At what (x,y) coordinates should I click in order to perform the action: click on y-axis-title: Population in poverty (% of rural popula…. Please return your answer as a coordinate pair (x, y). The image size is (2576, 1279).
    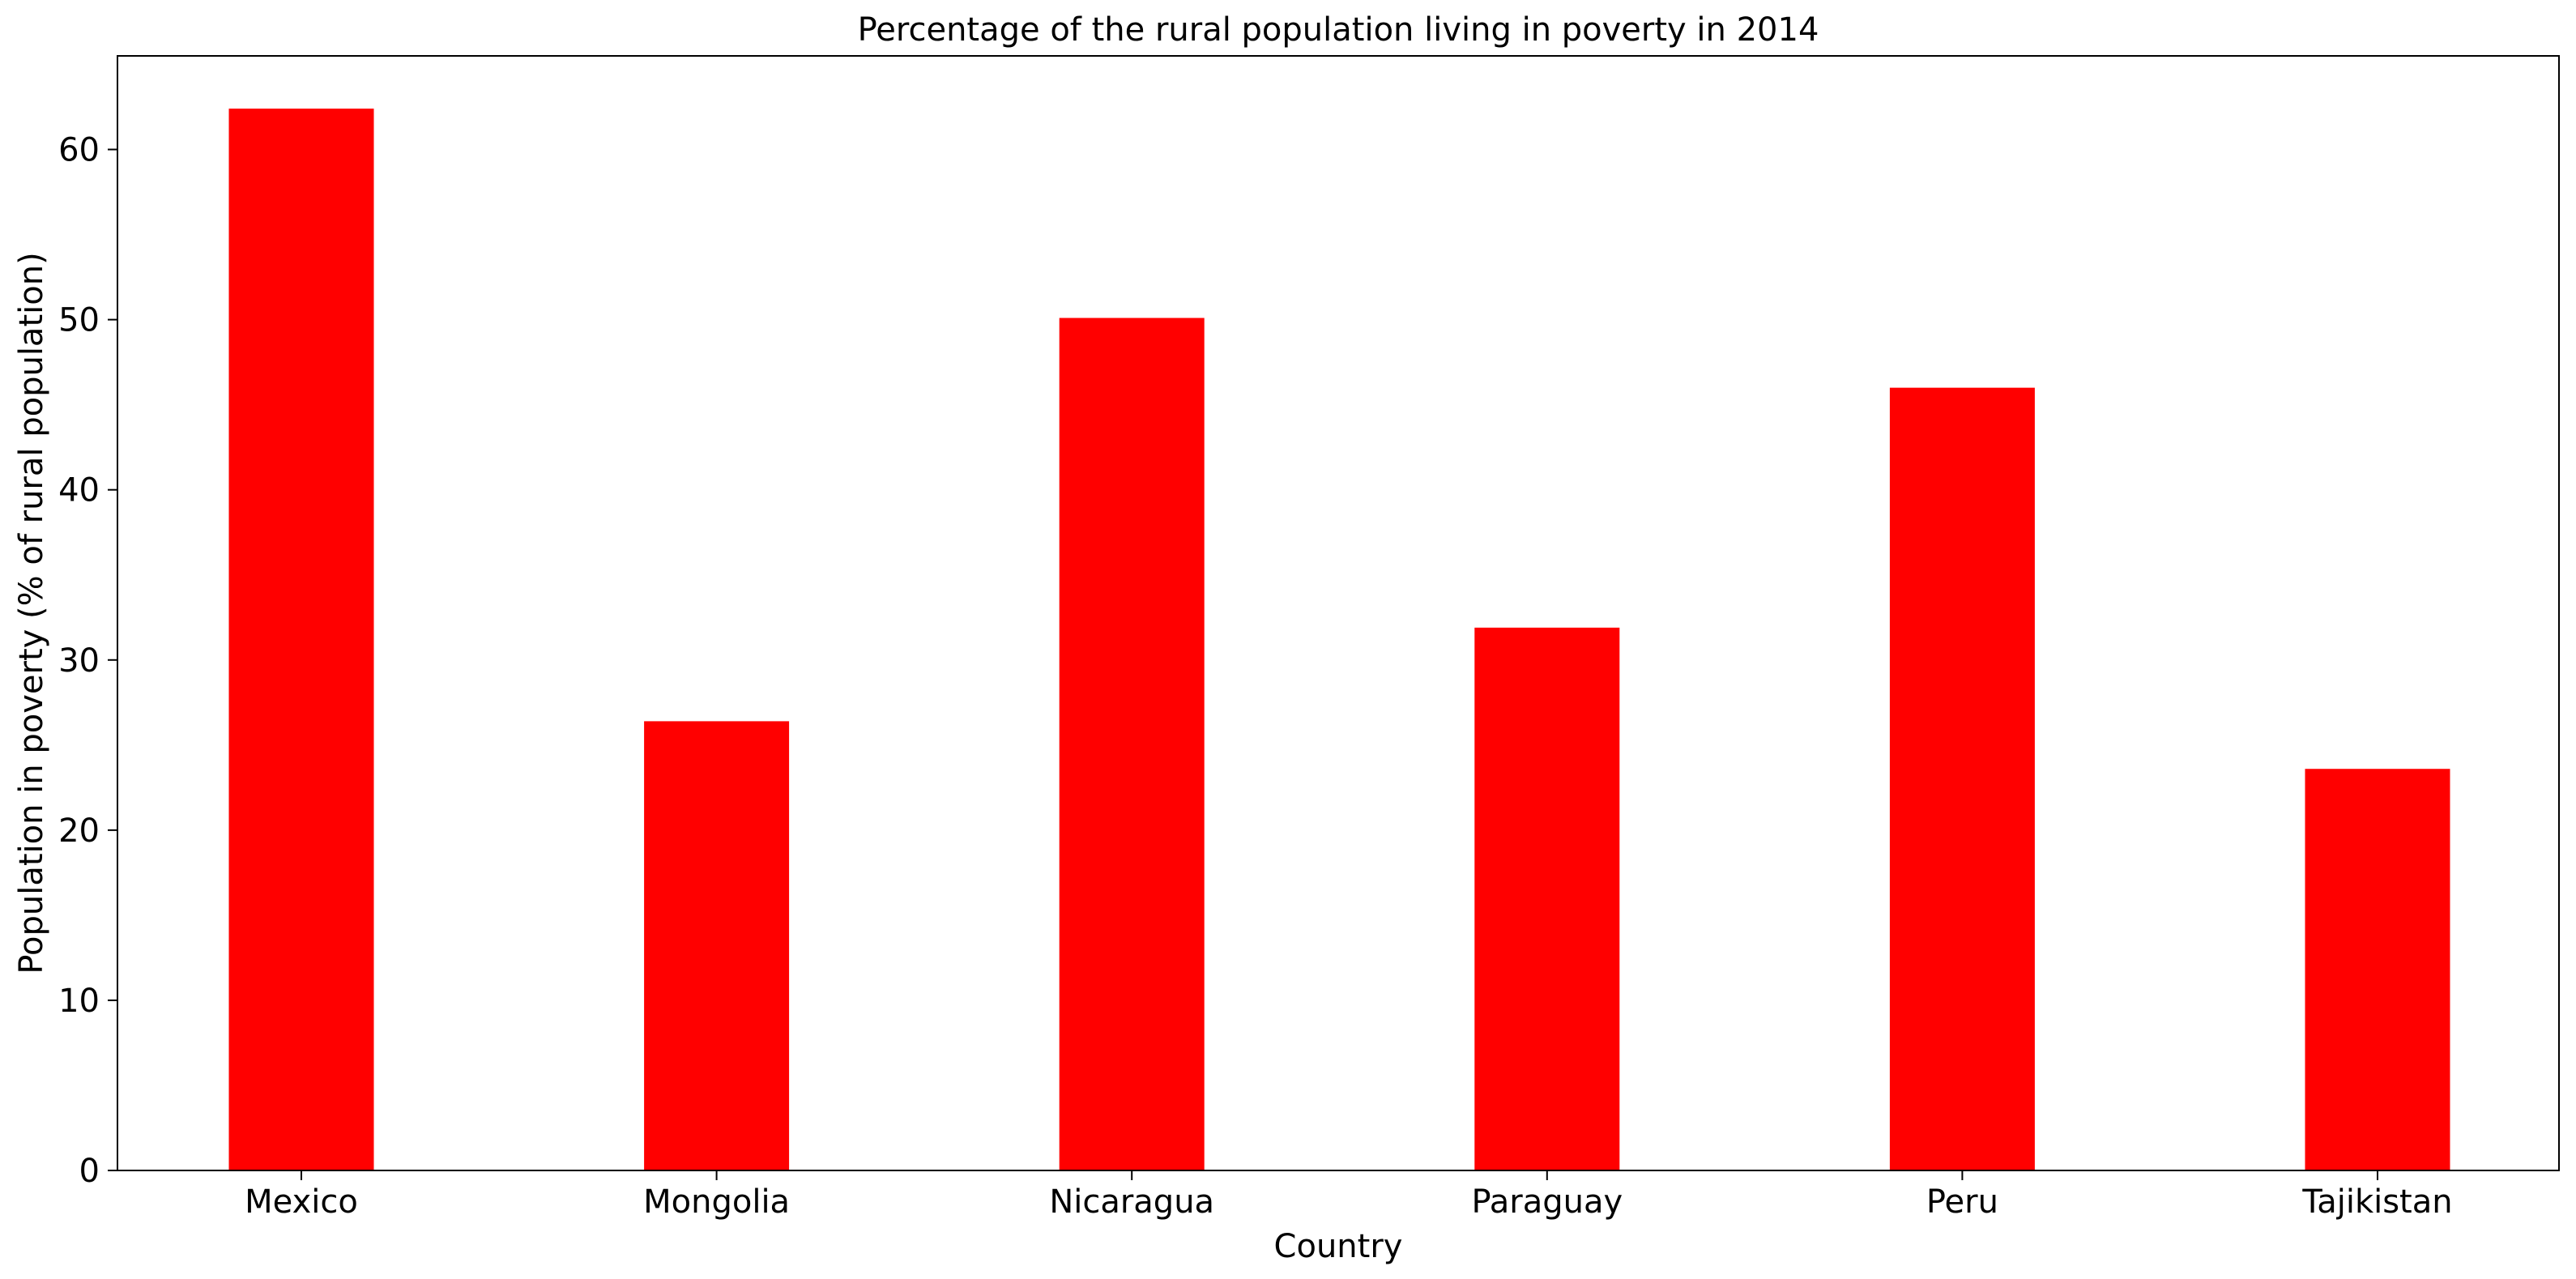
    Looking at the image, I should click on (31, 613).